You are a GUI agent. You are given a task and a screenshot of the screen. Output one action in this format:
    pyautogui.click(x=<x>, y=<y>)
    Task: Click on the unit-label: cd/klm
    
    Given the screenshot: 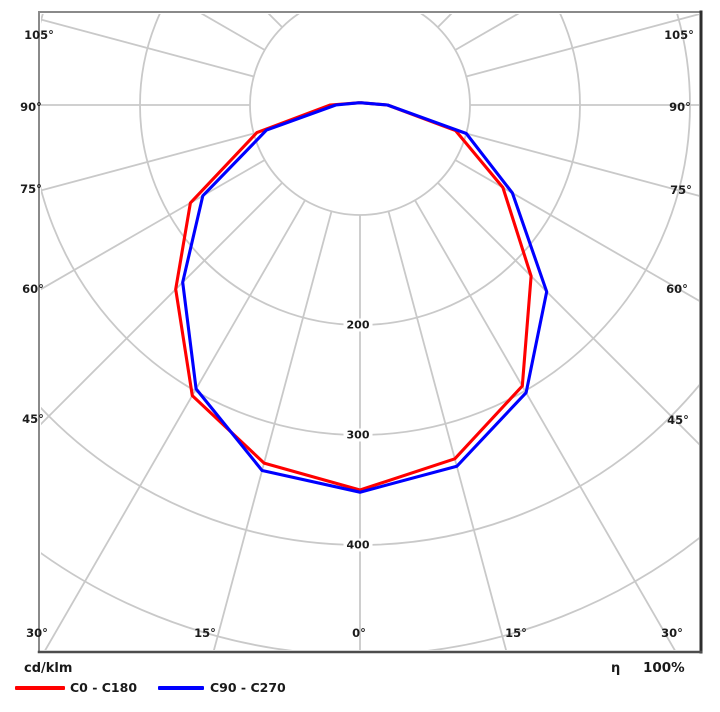 What is the action you would take?
    pyautogui.click(x=48, y=668)
    